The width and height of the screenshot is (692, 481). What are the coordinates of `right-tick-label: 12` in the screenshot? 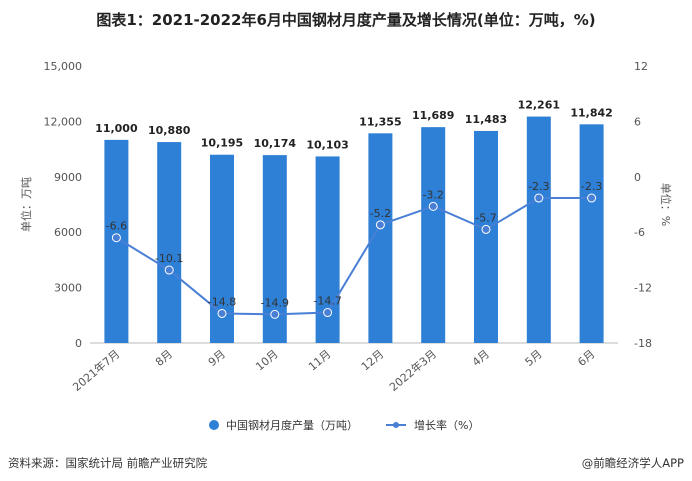 It's located at (641, 66).